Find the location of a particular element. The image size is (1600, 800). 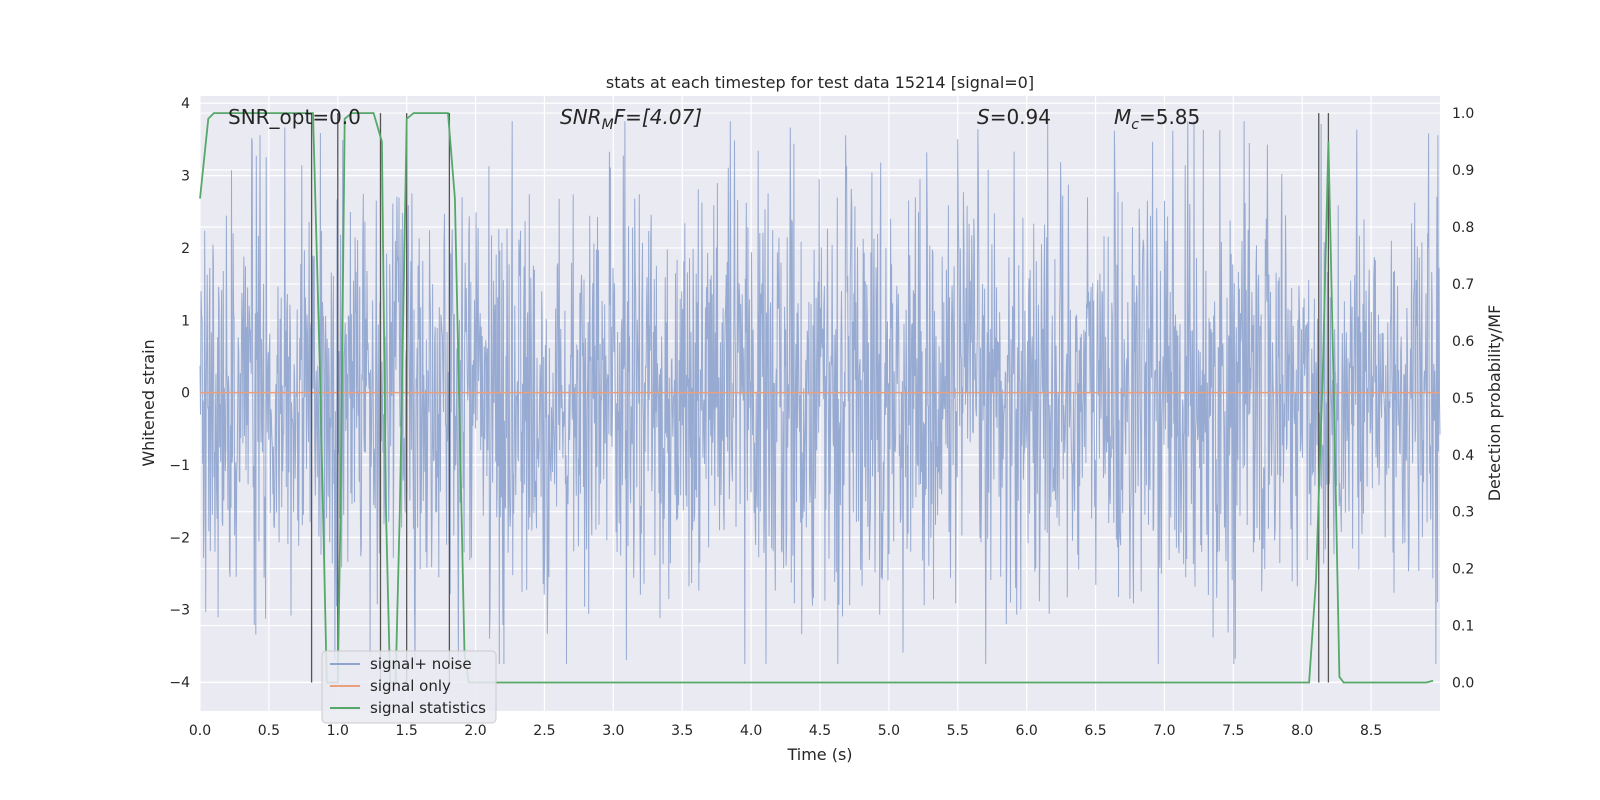

y-tick-label: 2 is located at coordinates (185, 249).